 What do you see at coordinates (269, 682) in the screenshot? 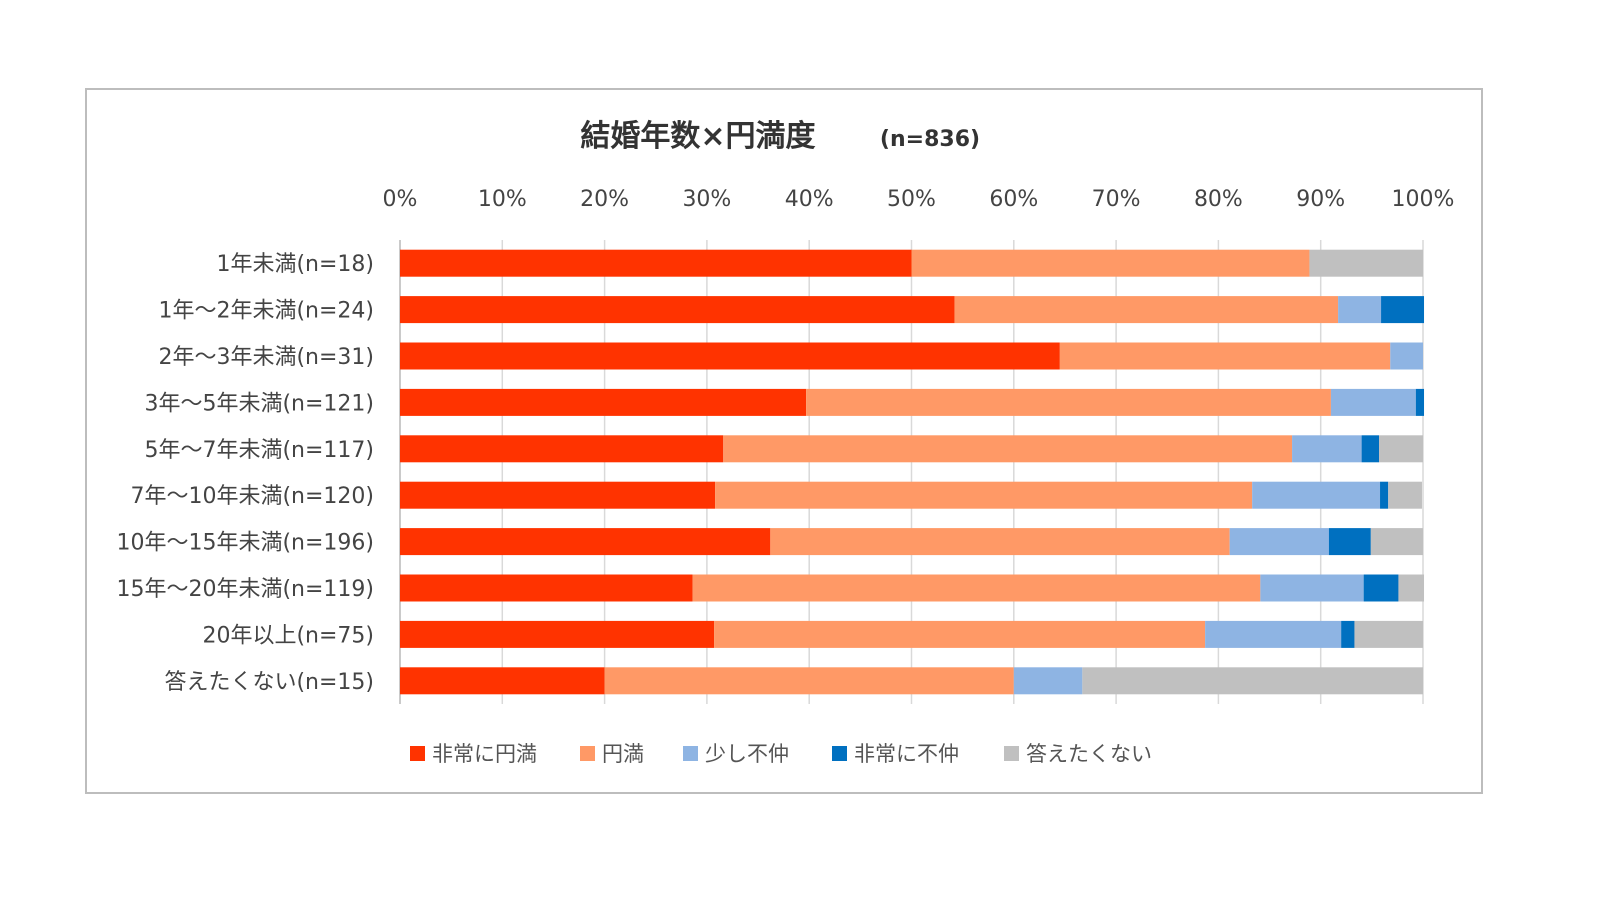
I see `category-label: 答えたくない(n=15)` at bounding box center [269, 682].